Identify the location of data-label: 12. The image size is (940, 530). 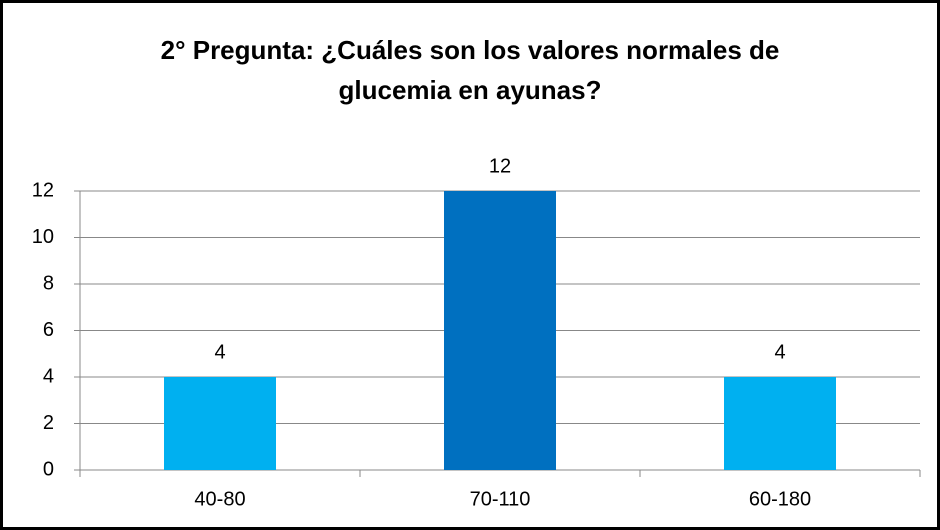
(500, 166).